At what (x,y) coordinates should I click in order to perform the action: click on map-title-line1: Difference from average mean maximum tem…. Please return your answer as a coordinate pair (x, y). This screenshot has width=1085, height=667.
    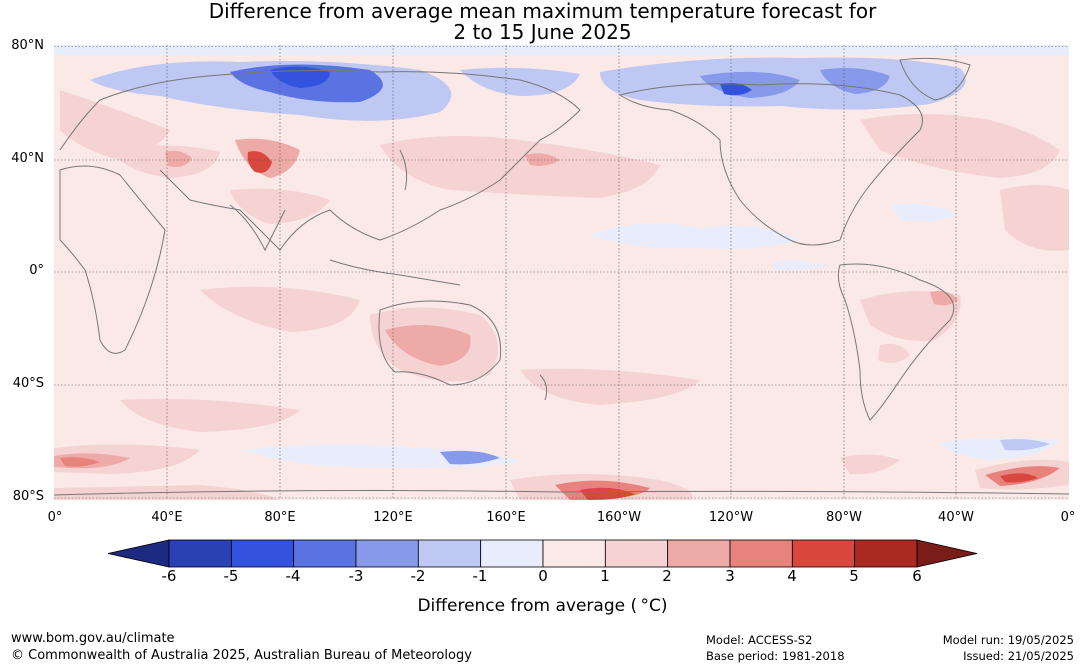
    Looking at the image, I should click on (542, 11).